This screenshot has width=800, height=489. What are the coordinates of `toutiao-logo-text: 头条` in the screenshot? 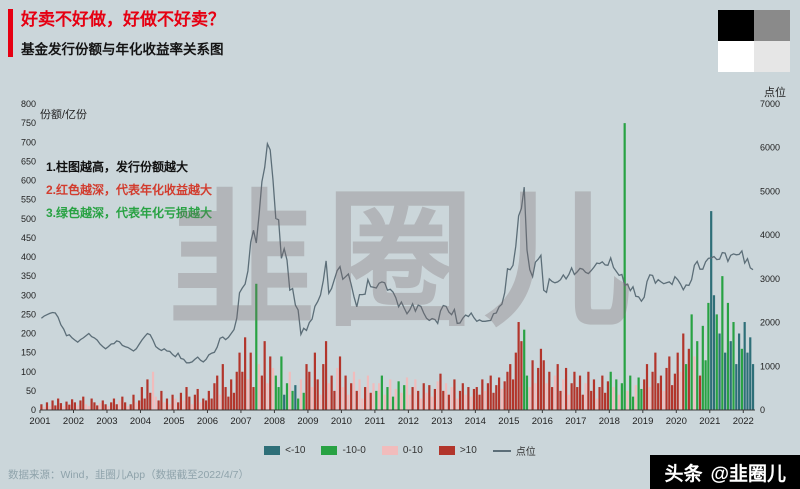 It's located at (683, 474).